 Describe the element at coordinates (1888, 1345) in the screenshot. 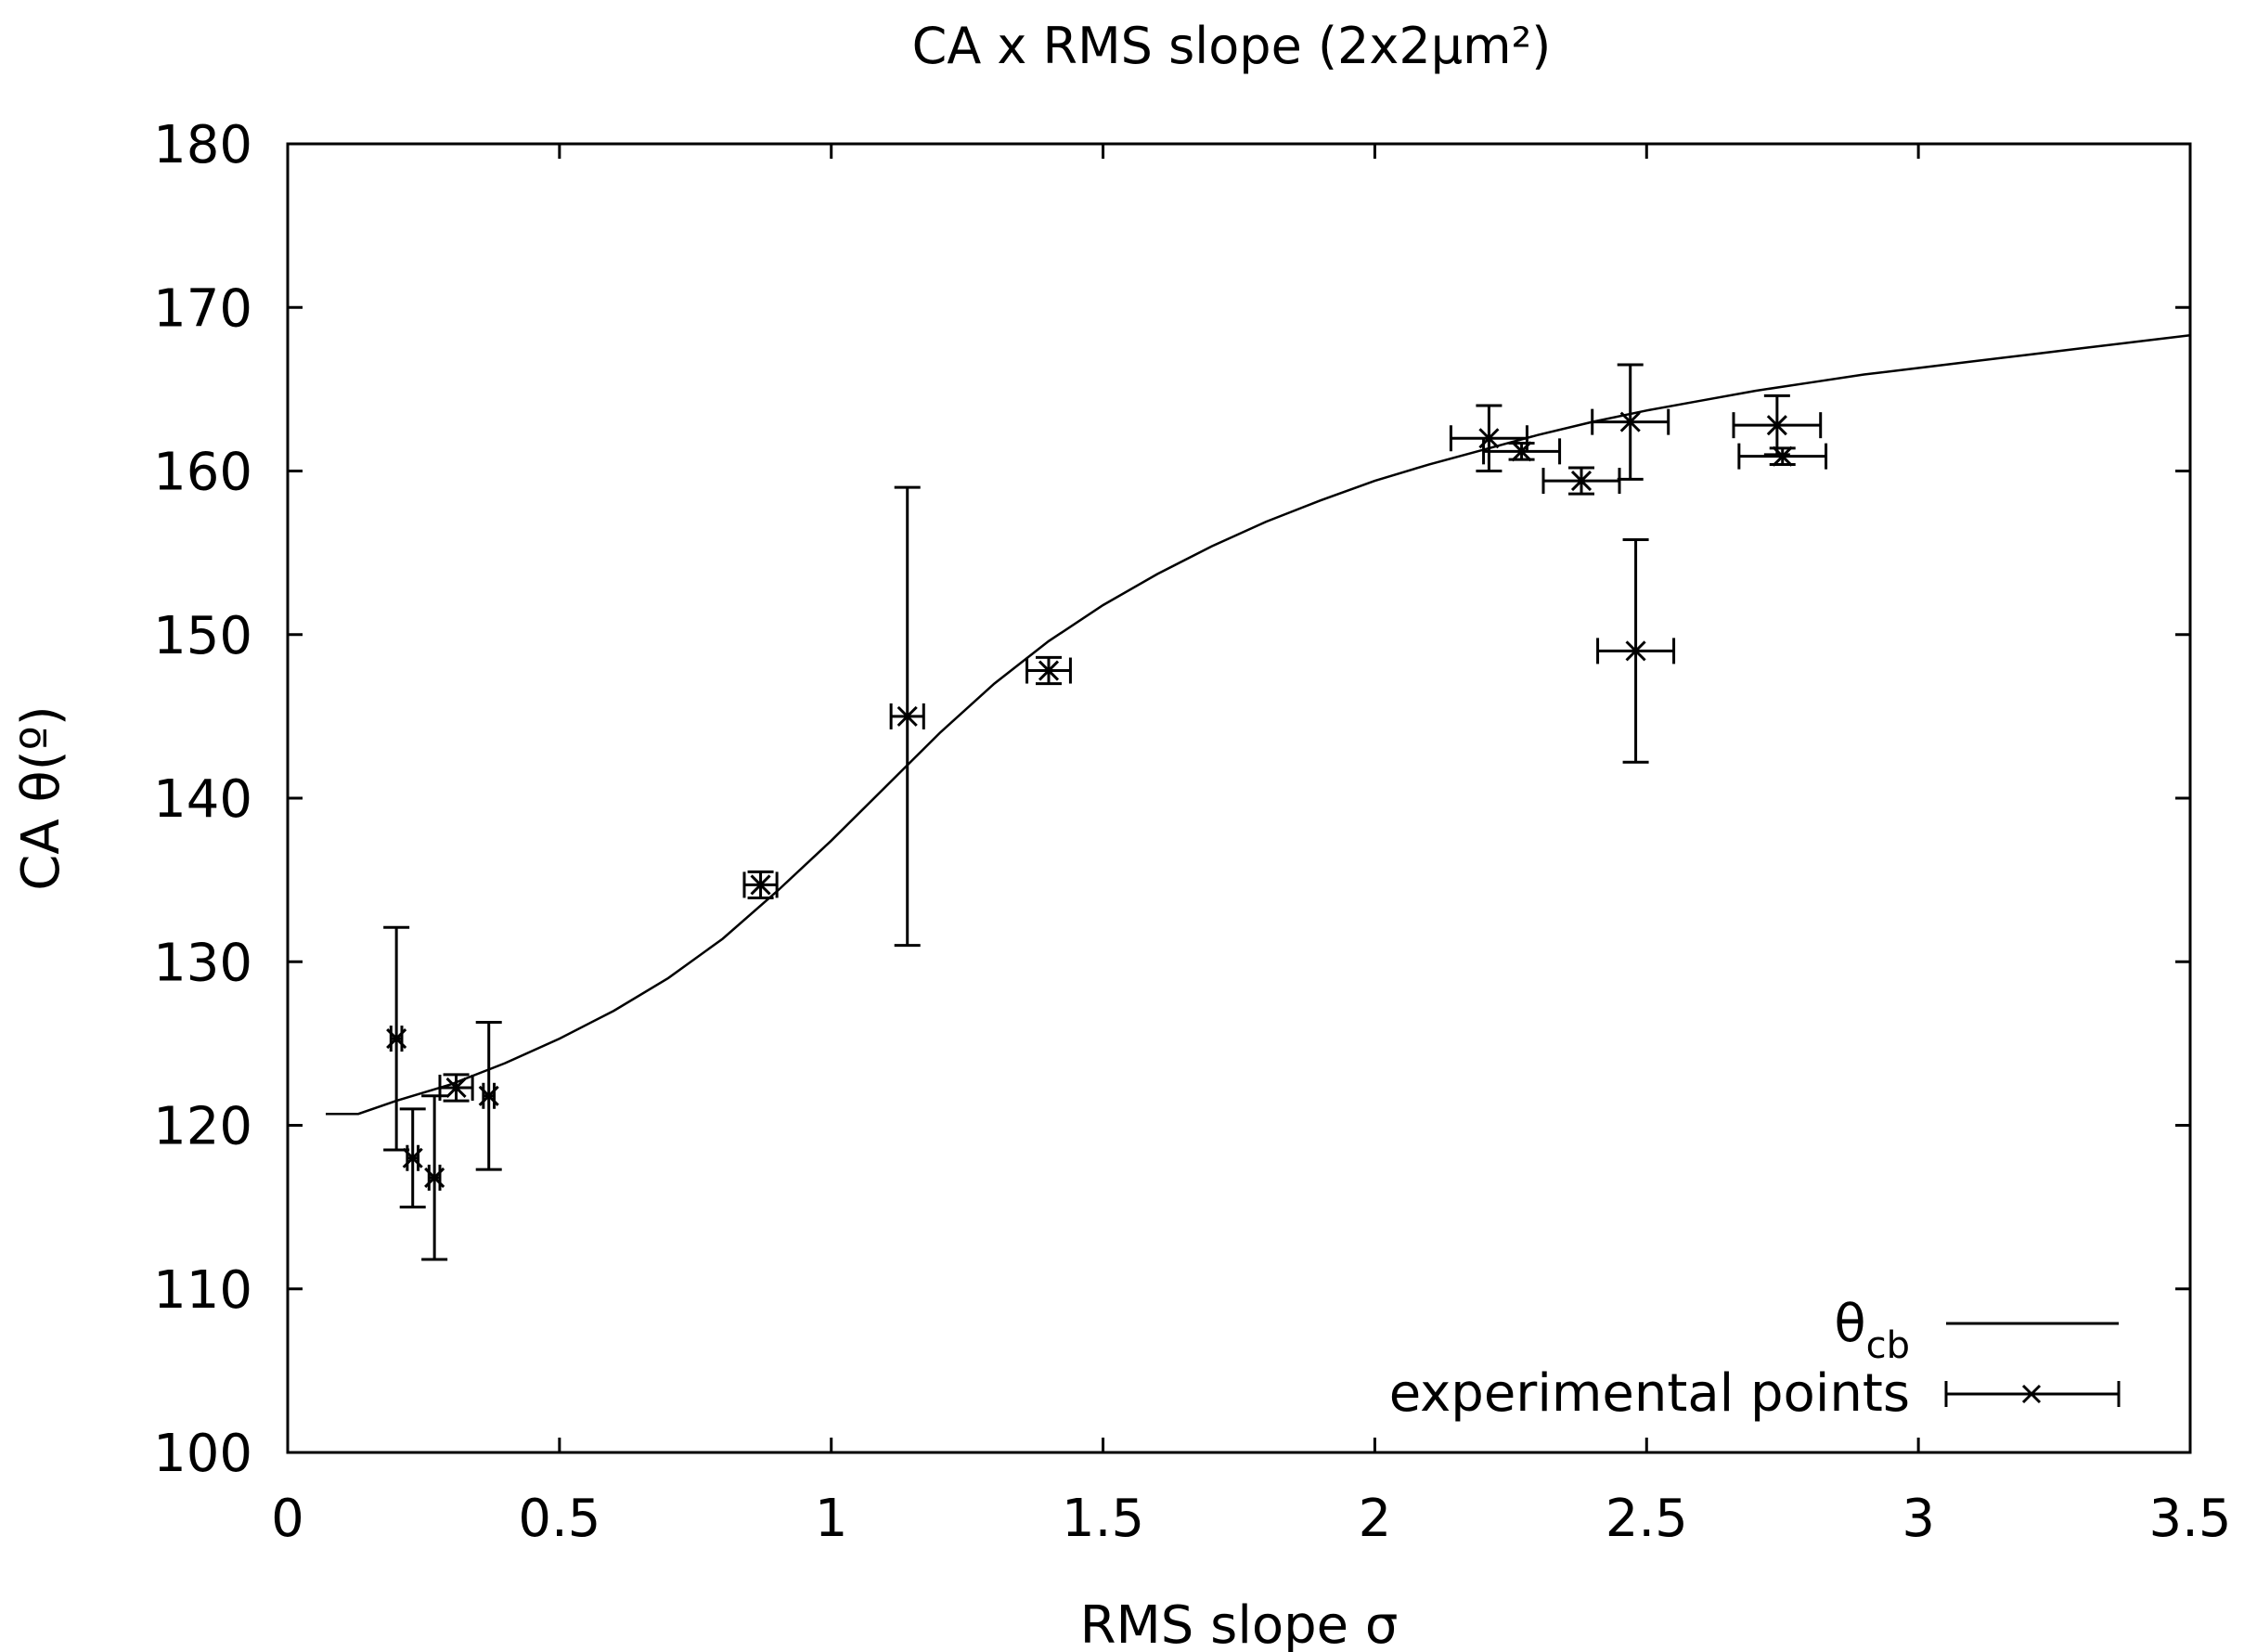

I see `legend-curve-label-sub: cb` at that location.